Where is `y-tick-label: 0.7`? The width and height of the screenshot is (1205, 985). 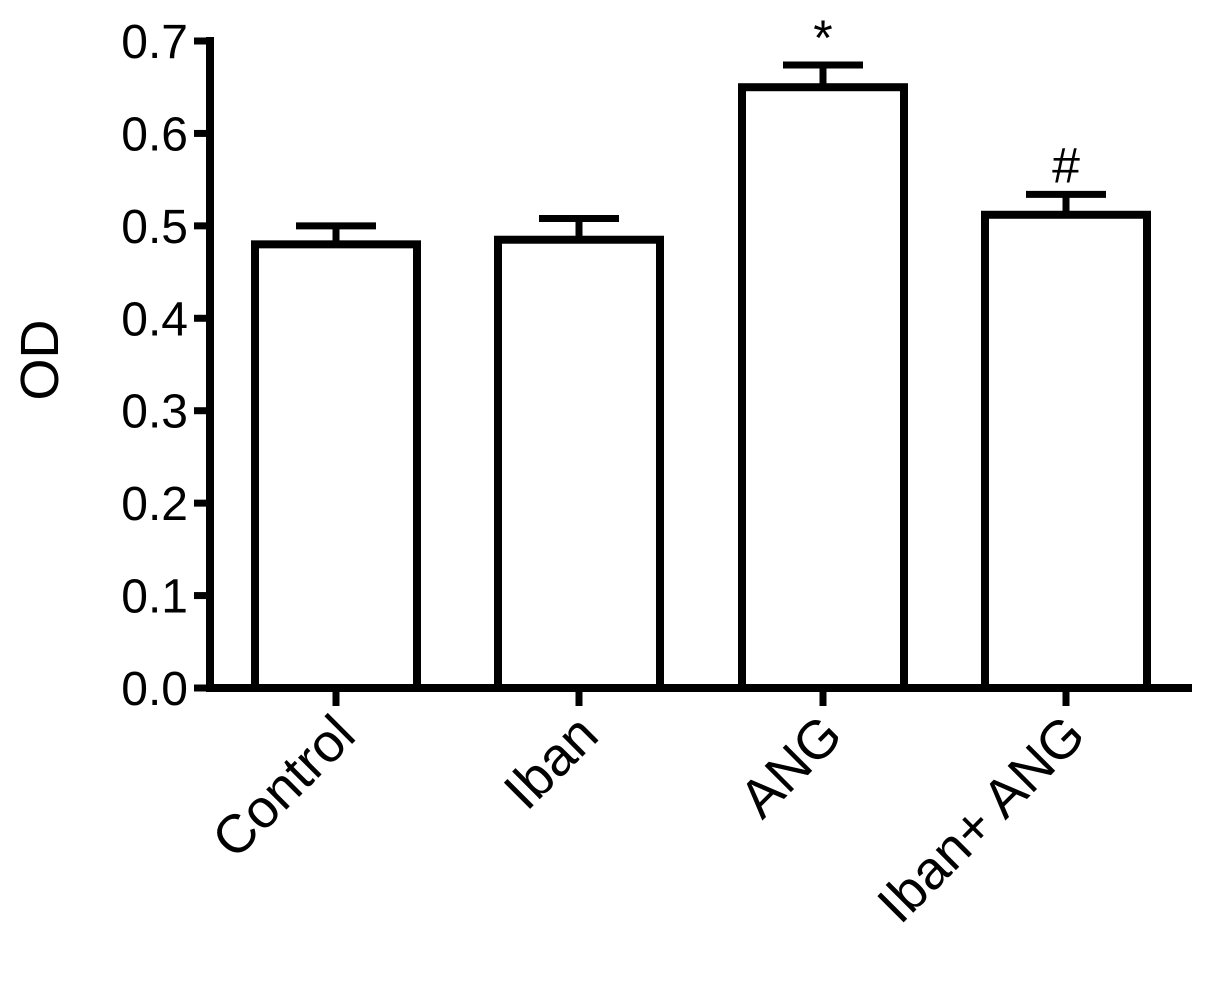
y-tick-label: 0.7 is located at coordinates (154, 42).